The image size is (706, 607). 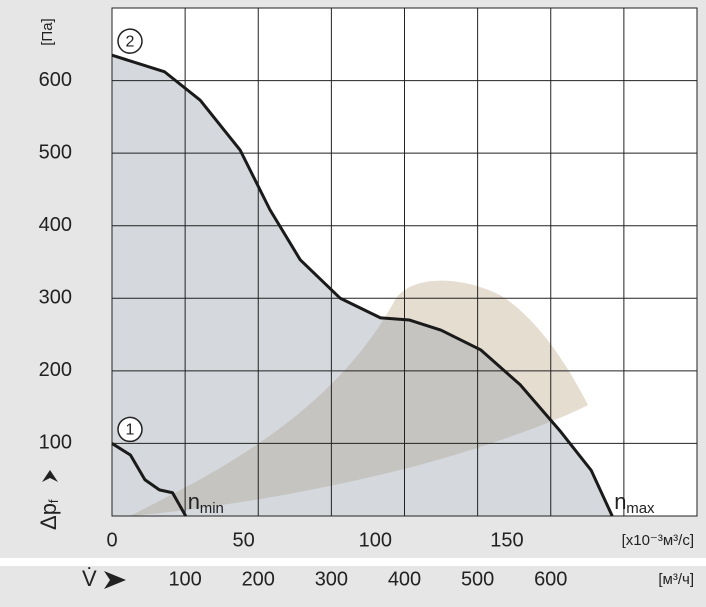 I want to click on y-axis-label: Δpf, so click(x=49, y=500).